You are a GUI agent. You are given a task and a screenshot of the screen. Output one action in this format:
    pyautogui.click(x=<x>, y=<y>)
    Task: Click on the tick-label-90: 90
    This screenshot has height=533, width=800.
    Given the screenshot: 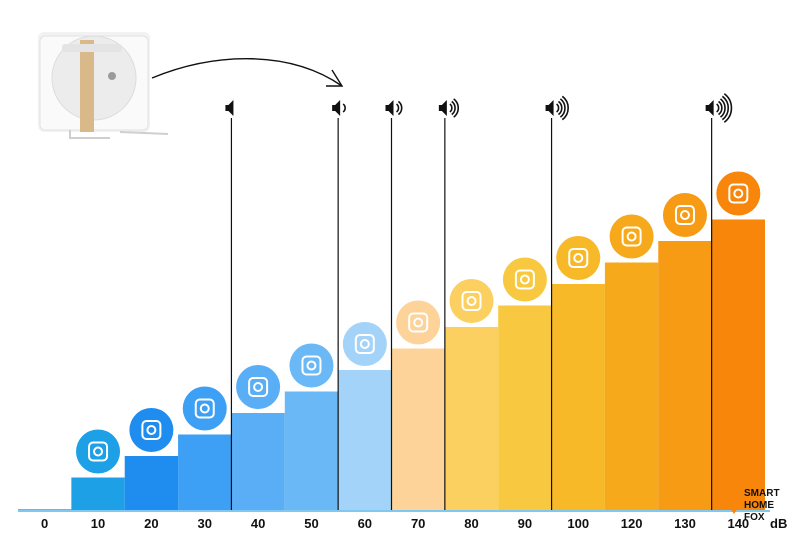 What is the action you would take?
    pyautogui.click(x=525, y=523)
    